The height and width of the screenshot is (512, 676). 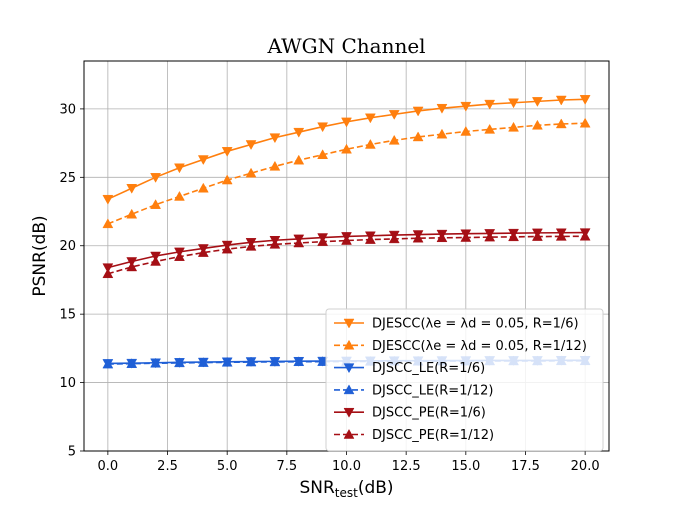 I want to click on legend-box, so click(x=464, y=380).